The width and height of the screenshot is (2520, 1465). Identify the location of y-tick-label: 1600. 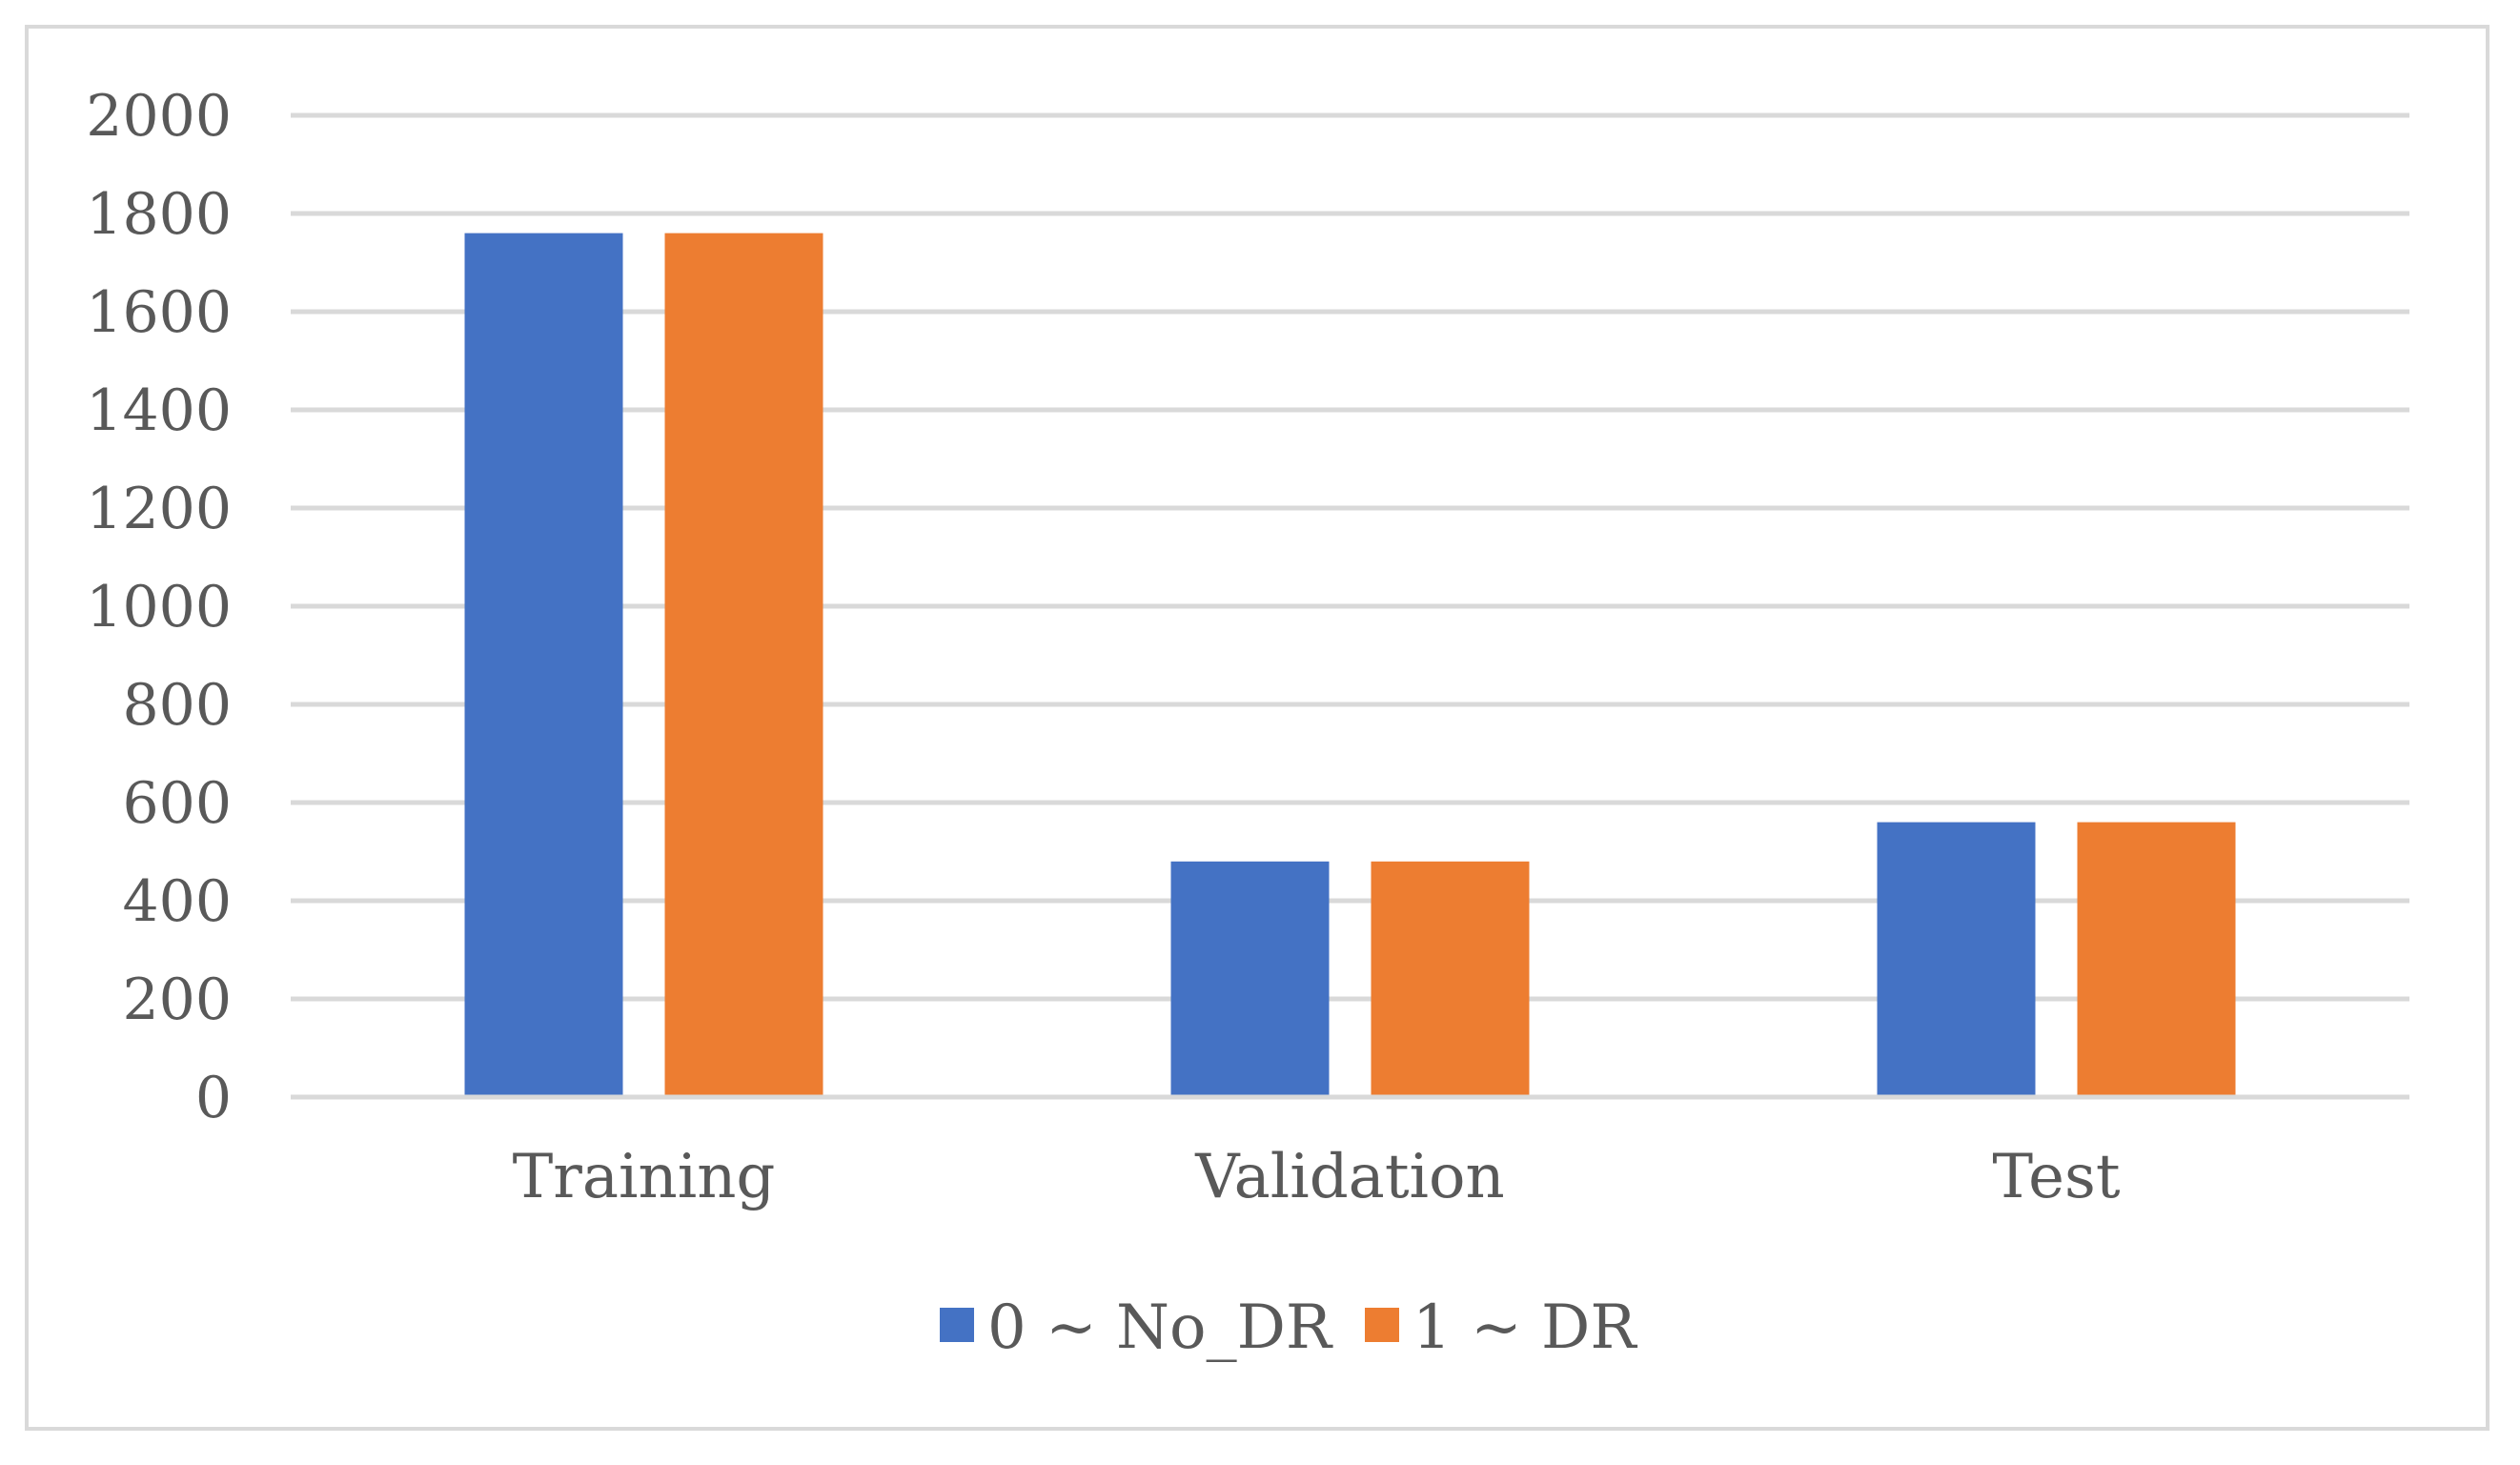
(159, 312).